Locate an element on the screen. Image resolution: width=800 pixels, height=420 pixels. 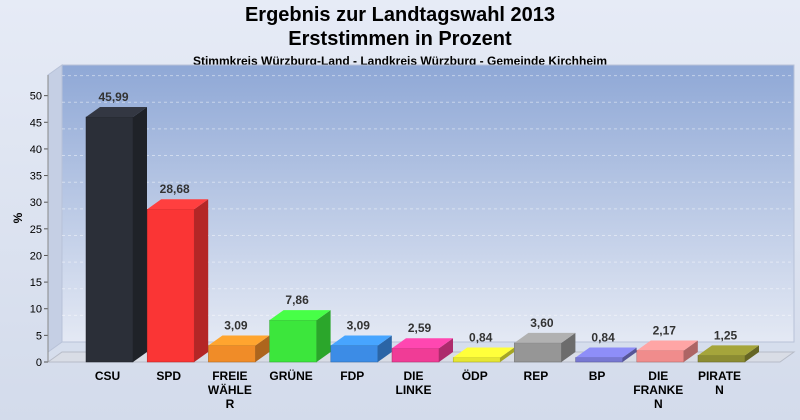
category-label: DIE FRANKE N is located at coordinates (658, 390).